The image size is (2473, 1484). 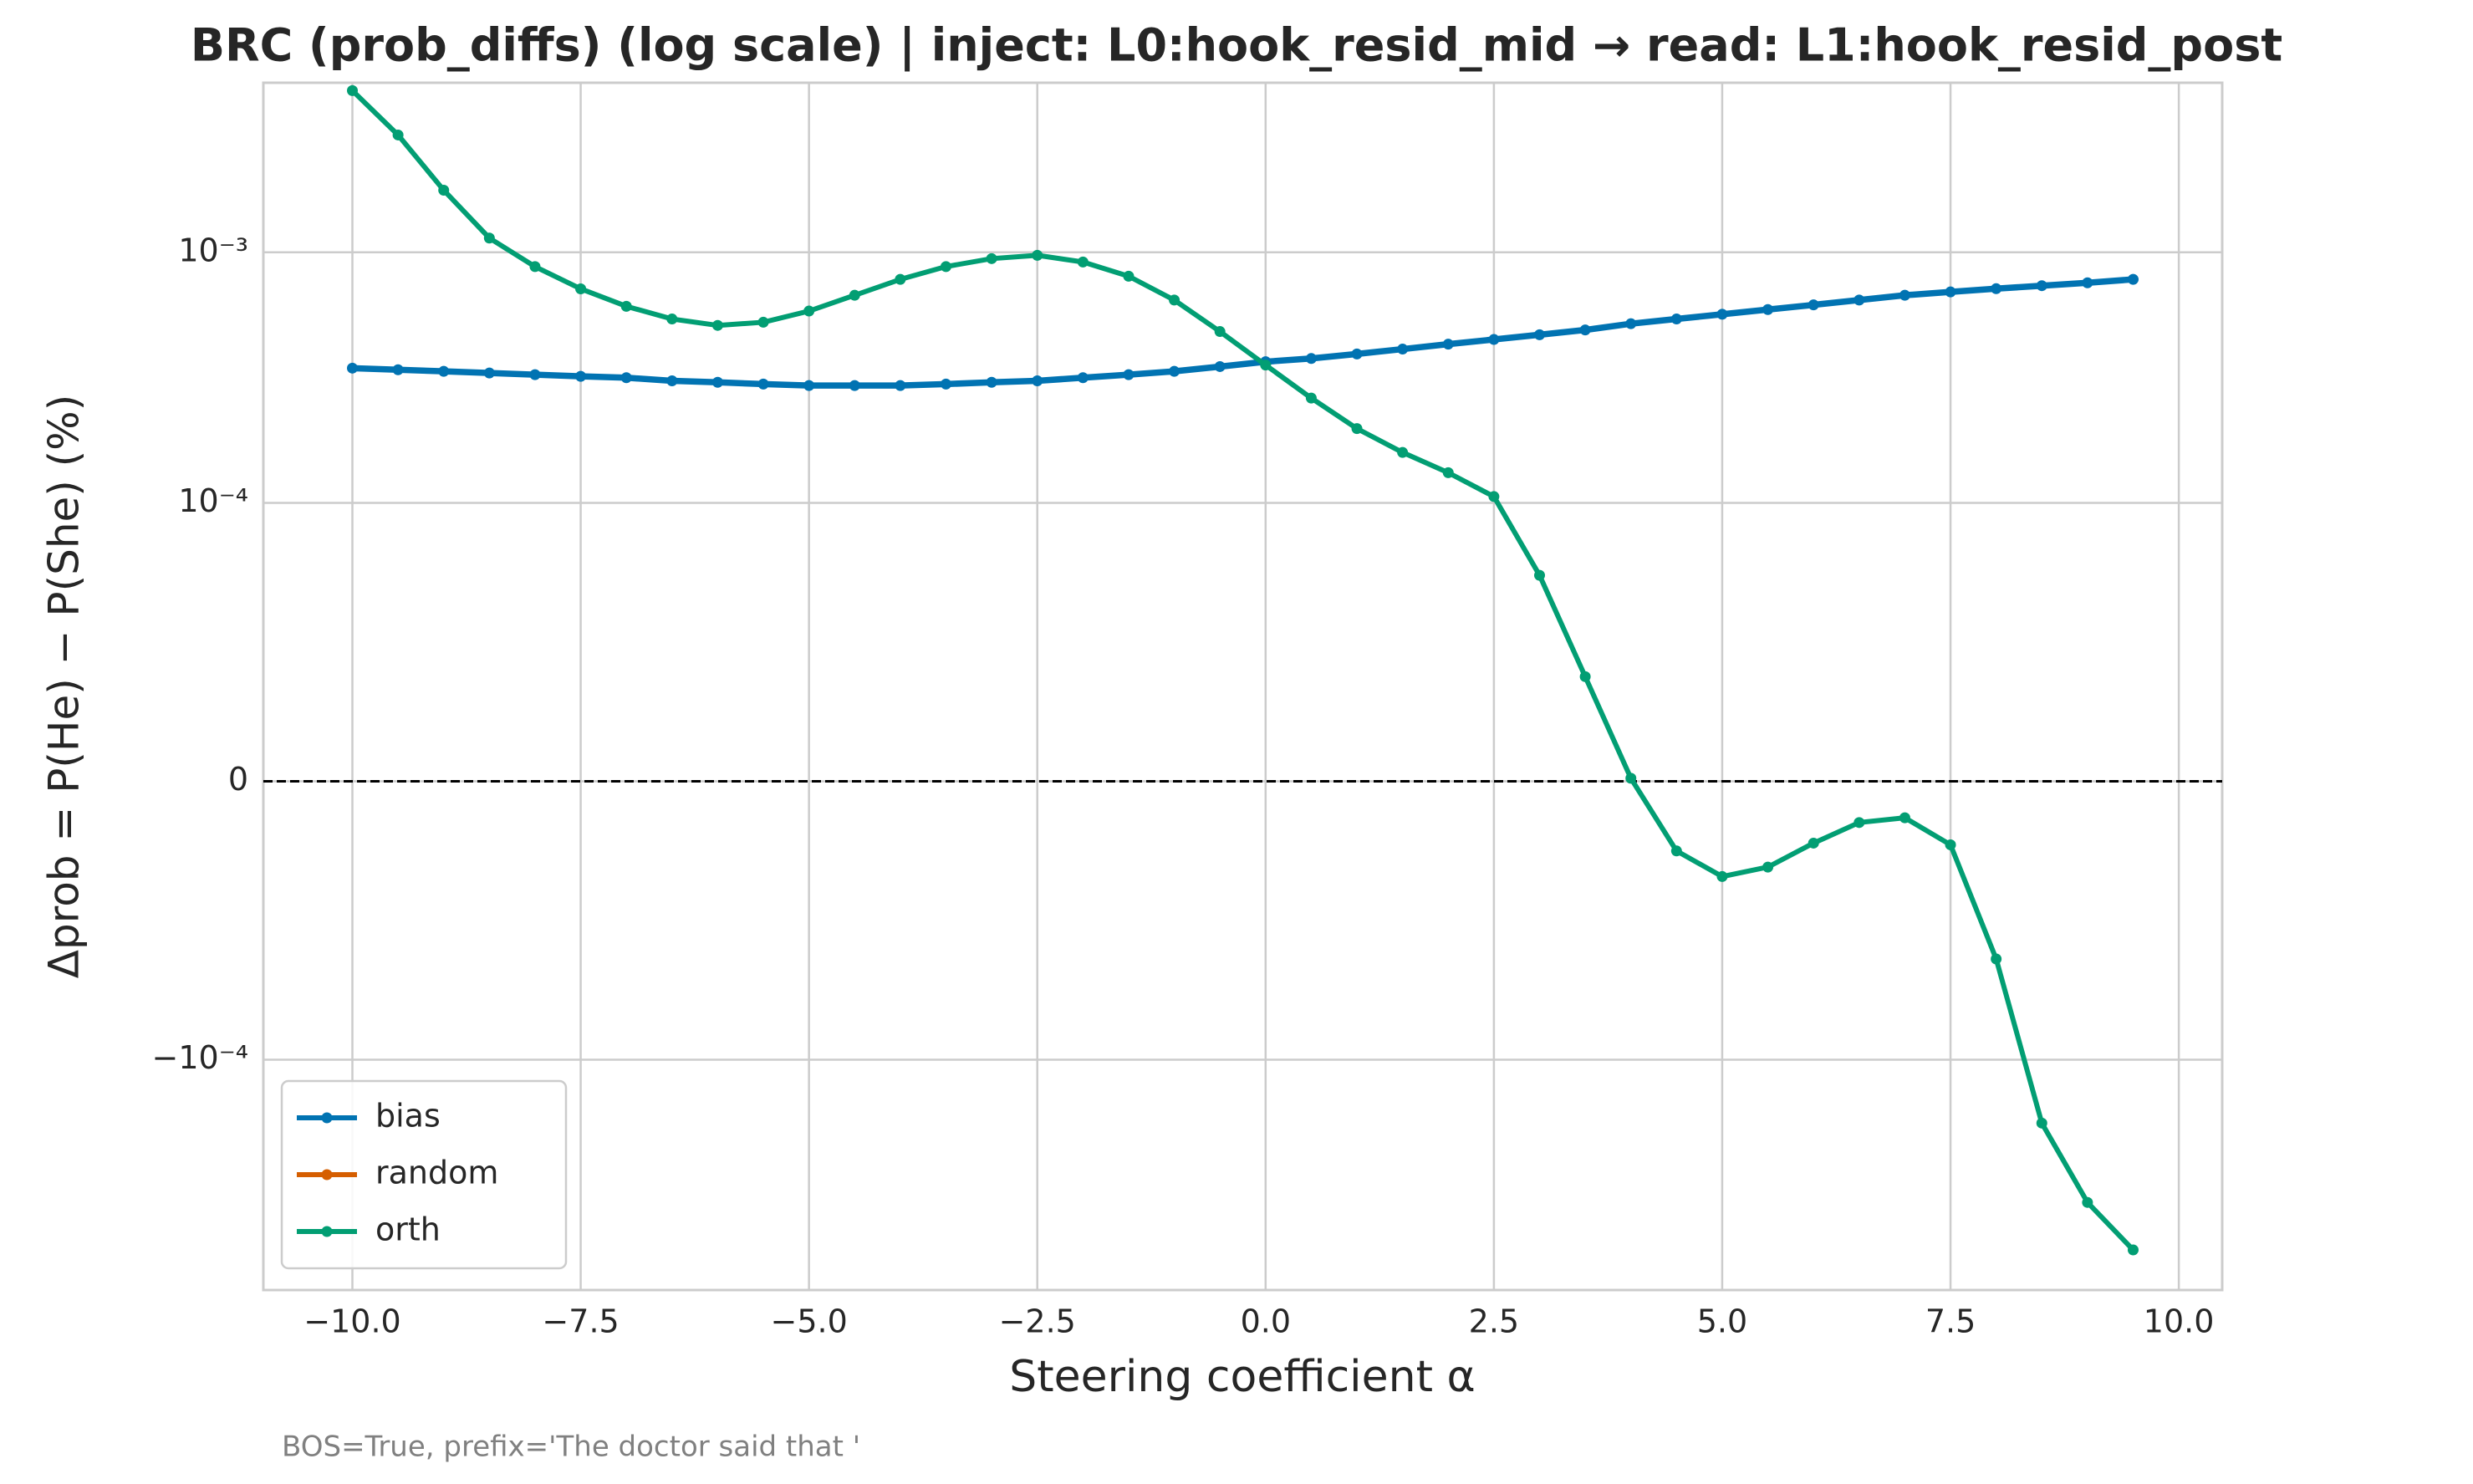 I want to click on y-tick-label: 10⁻³, so click(x=213, y=250).